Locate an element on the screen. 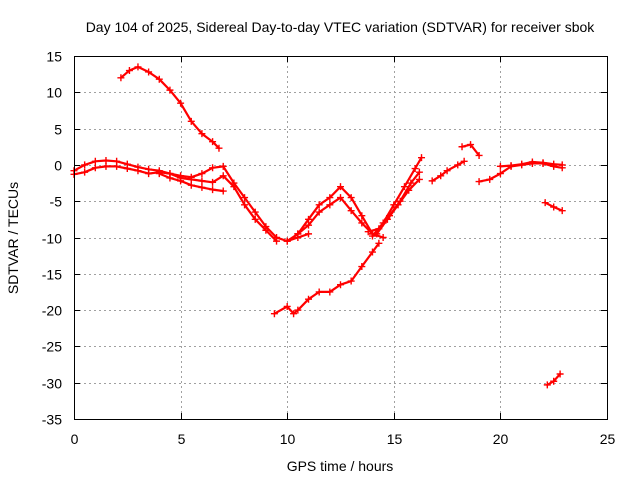  y-tick-label: -30 is located at coordinates (52, 384).